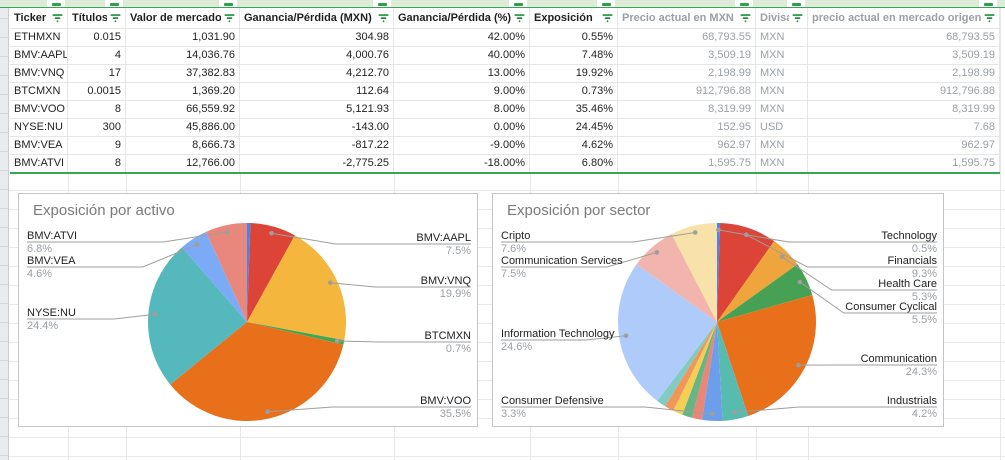 This screenshot has height=460, width=1005. Describe the element at coordinates (904, 38) in the screenshot. I see `table-cell: 68,793.55` at that location.